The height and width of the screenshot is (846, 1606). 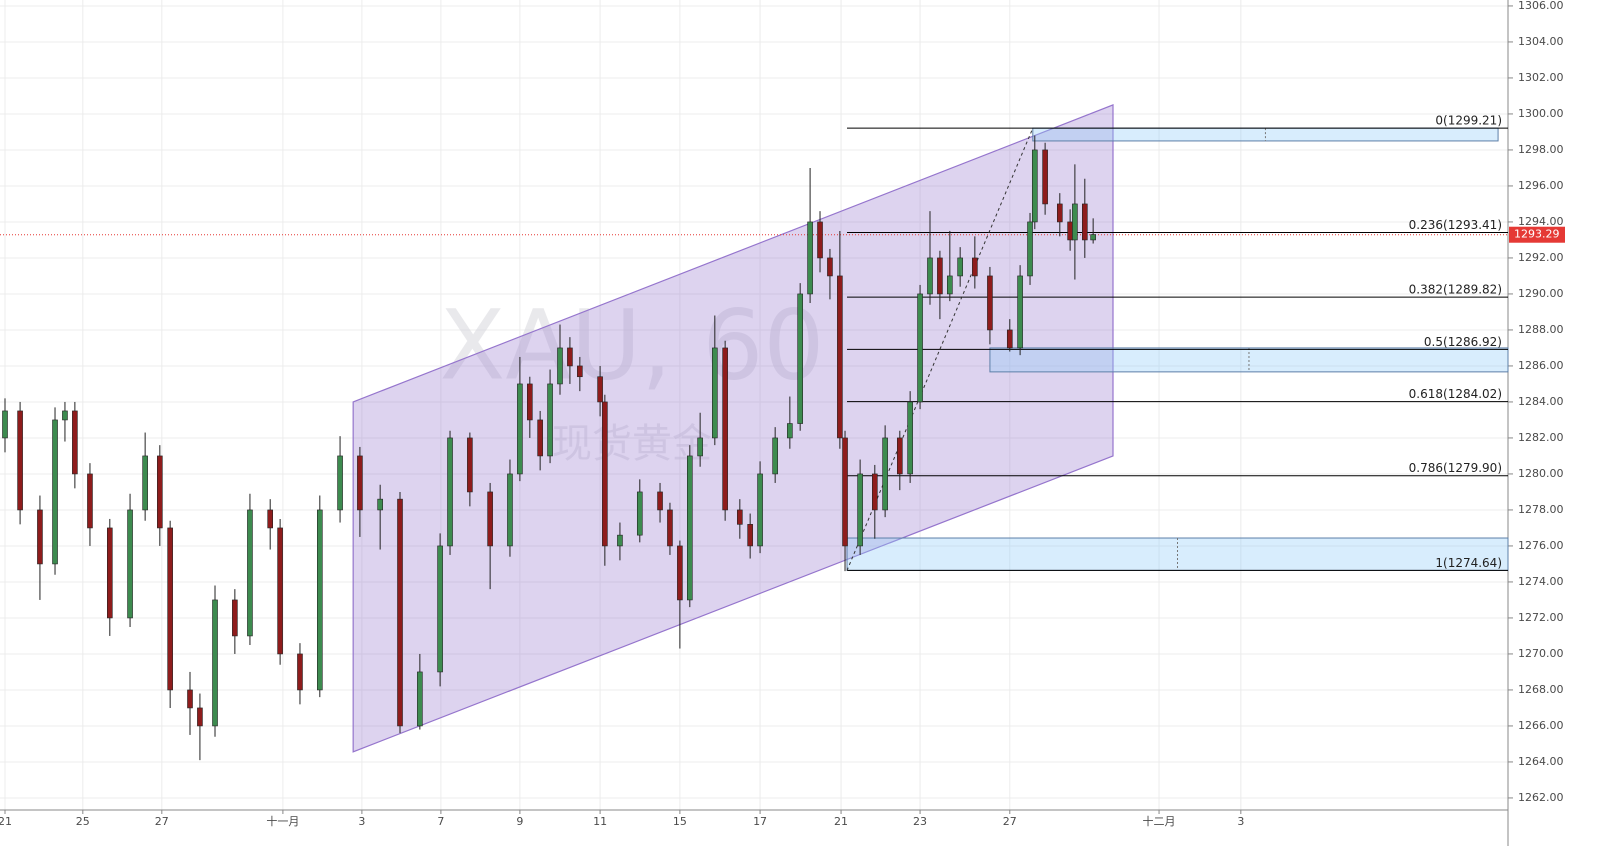 What do you see at coordinates (1541, 473) in the screenshot?
I see `y-tick-label: 1280.00` at bounding box center [1541, 473].